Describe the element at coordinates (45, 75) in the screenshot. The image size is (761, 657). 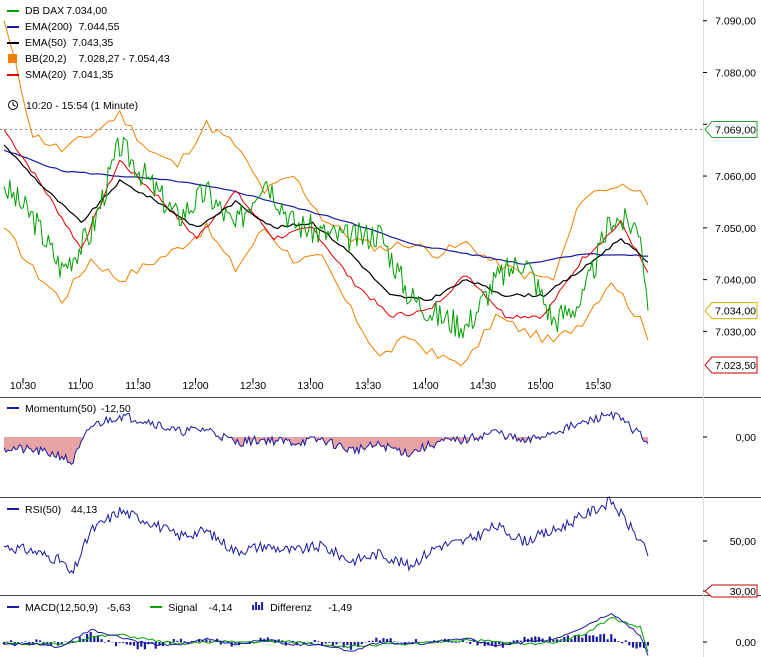
I see `legend-name-sma-20: SMA(20)` at that location.